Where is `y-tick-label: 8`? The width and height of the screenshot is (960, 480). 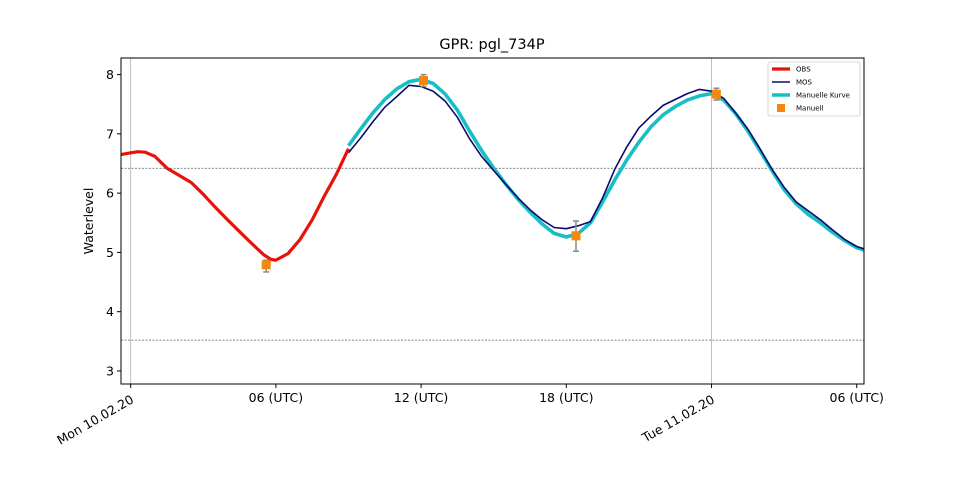 y-tick-label: 8 is located at coordinates (110, 74).